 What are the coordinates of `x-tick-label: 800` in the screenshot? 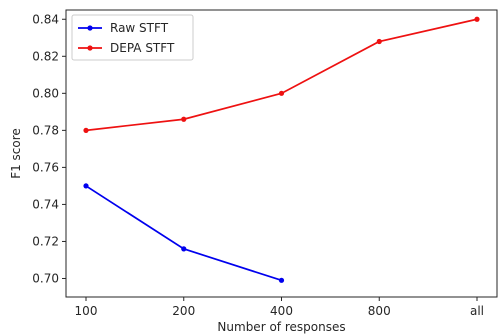 It's located at (379, 311).